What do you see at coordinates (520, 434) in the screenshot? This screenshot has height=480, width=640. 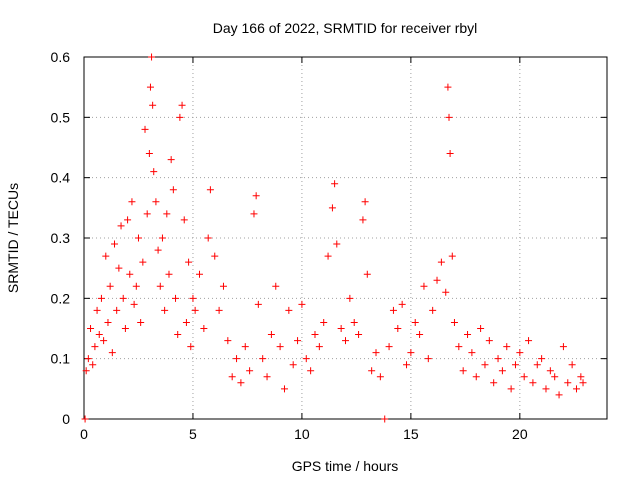 I see `x-tick-label: 20` at bounding box center [520, 434].